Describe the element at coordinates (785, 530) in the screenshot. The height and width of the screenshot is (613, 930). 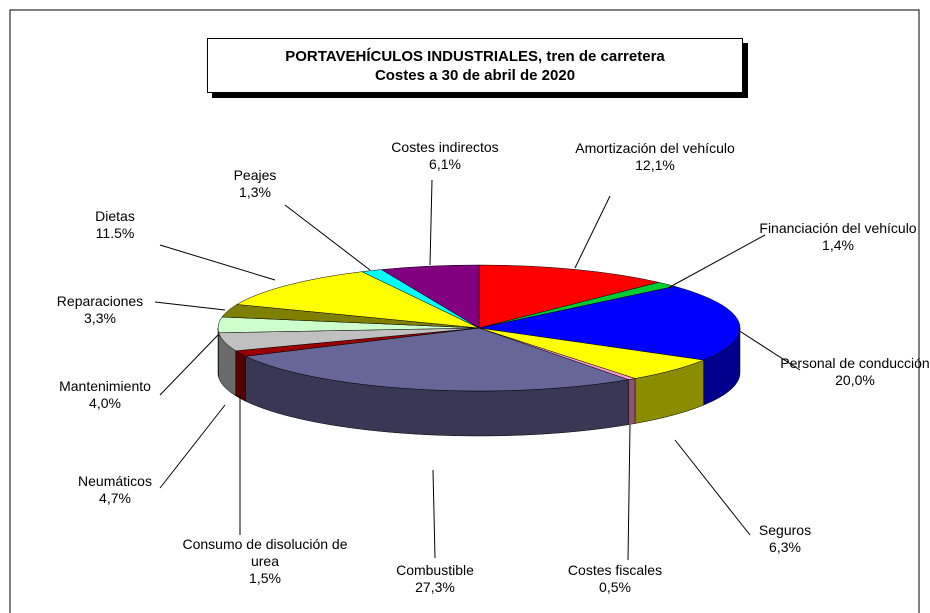
I see `category-label: Seguros` at that location.